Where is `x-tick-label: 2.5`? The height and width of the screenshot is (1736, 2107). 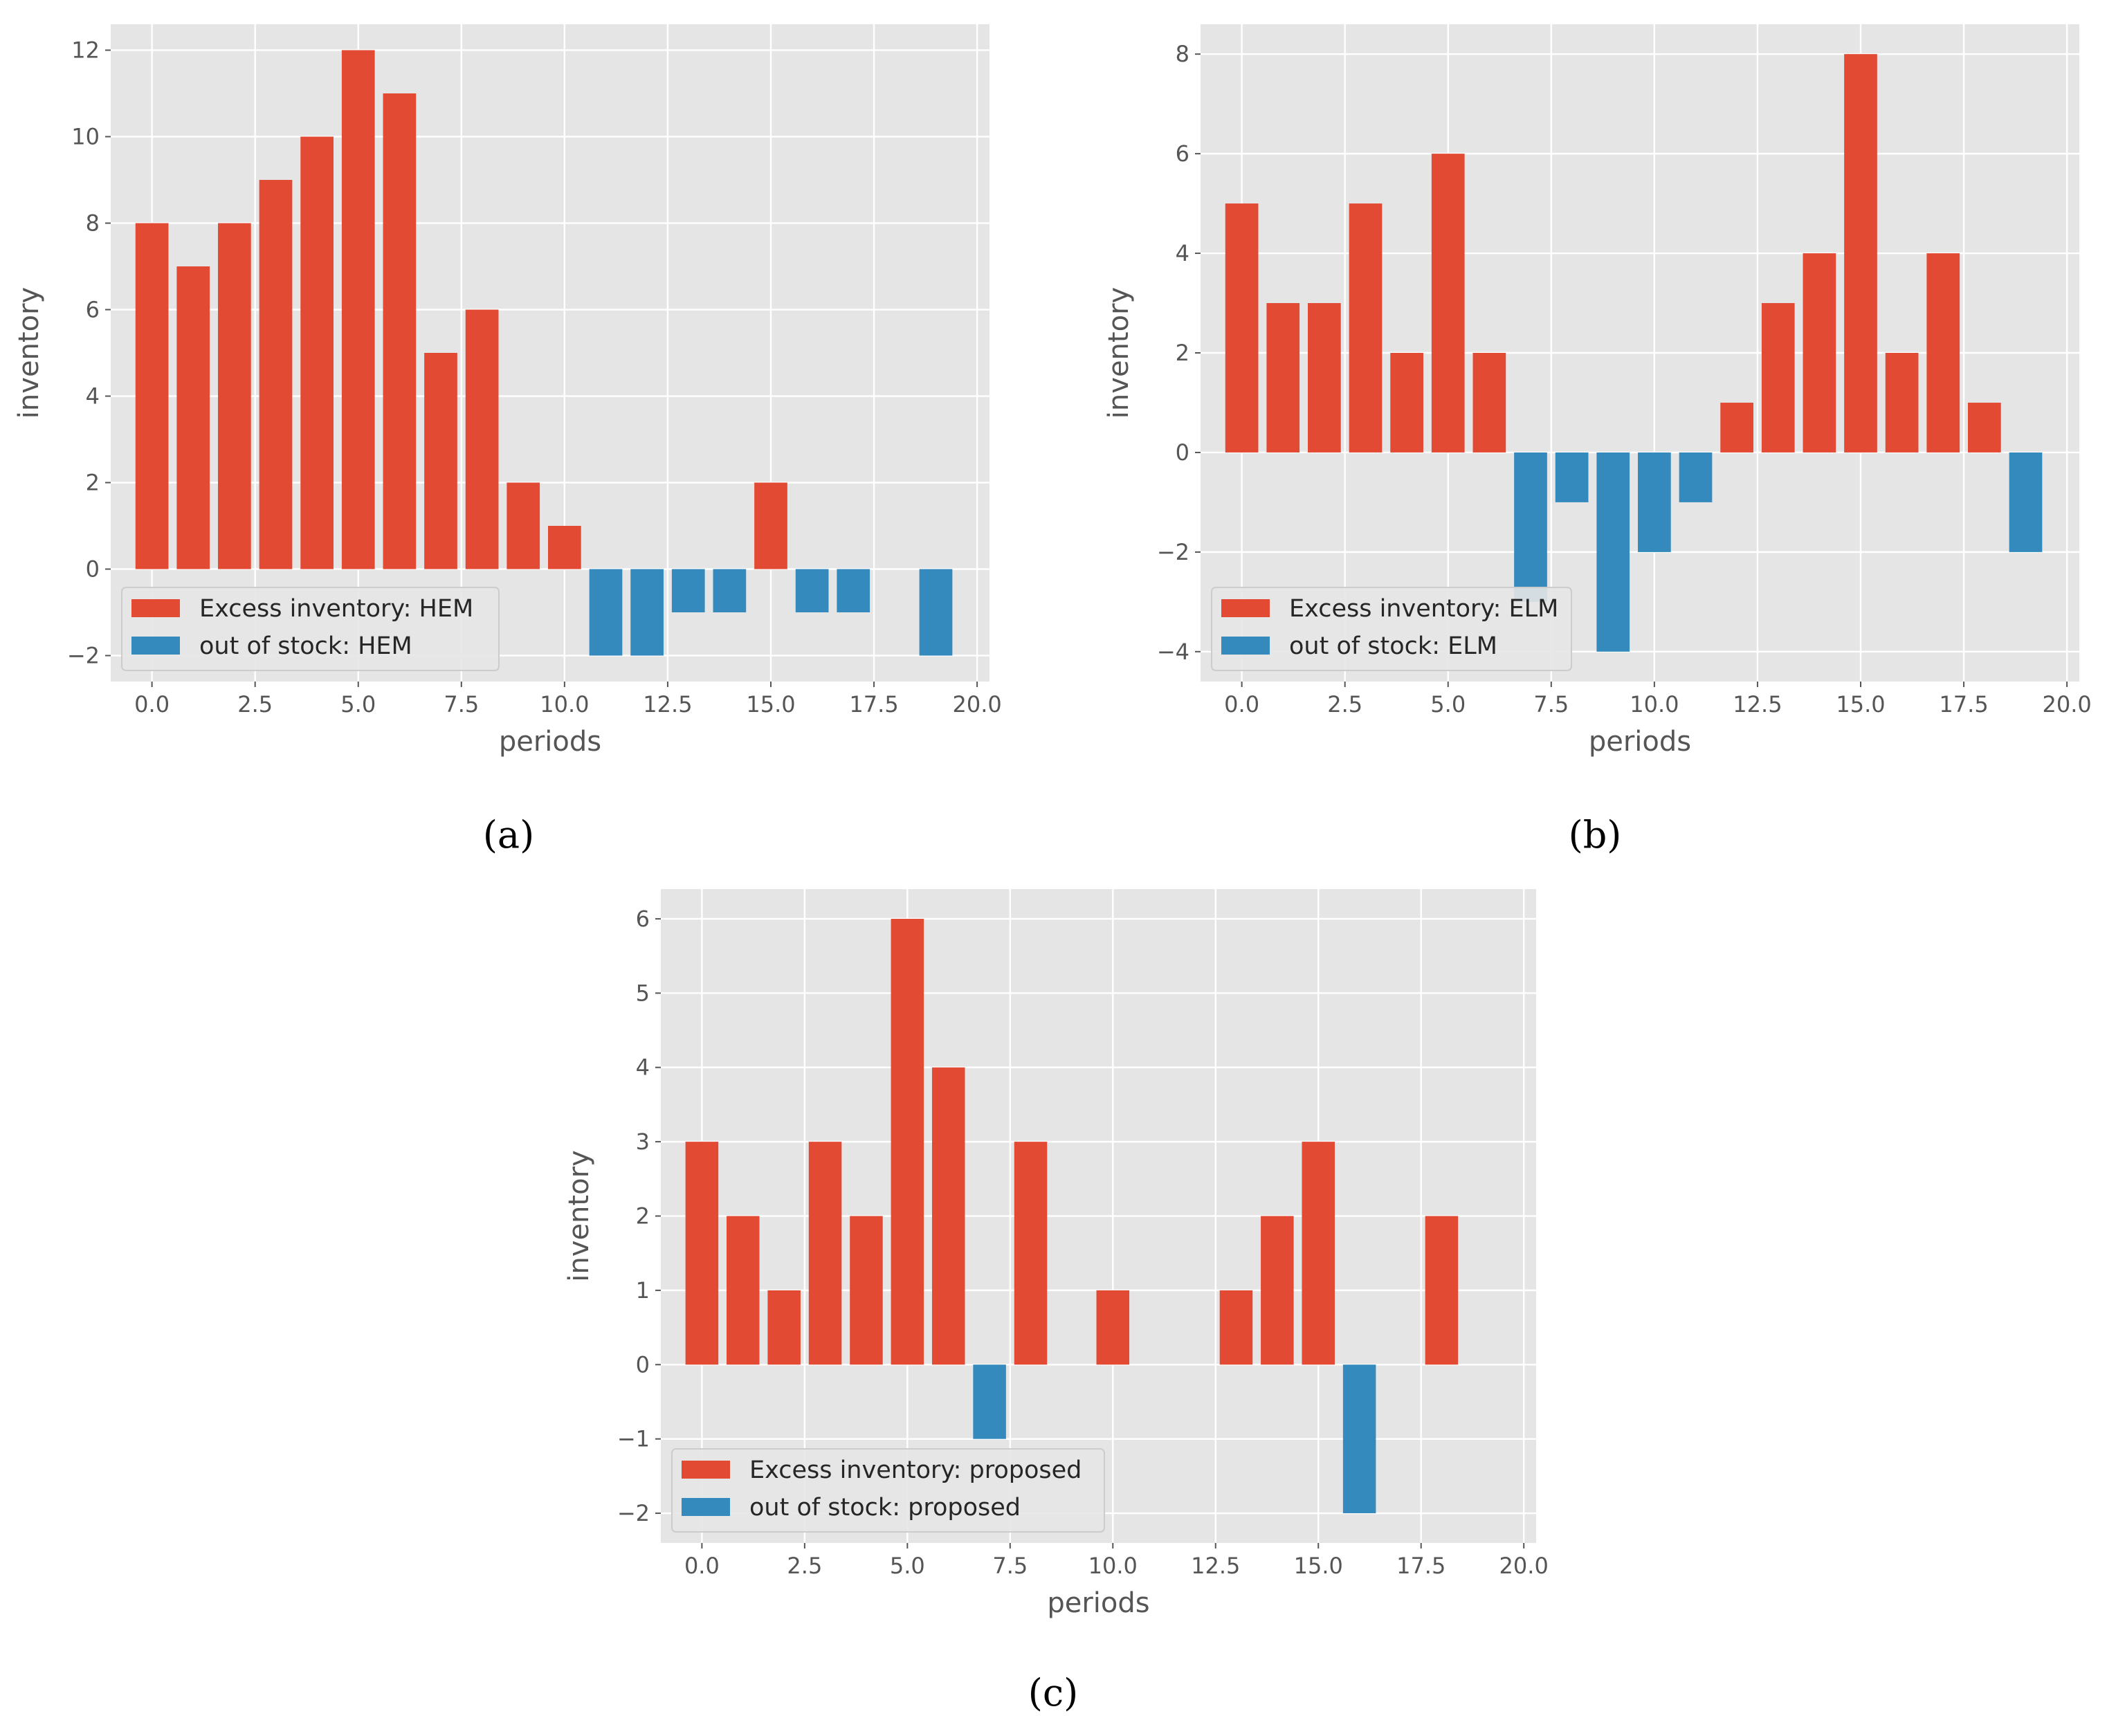
x-tick-label: 2.5 is located at coordinates (804, 1566).